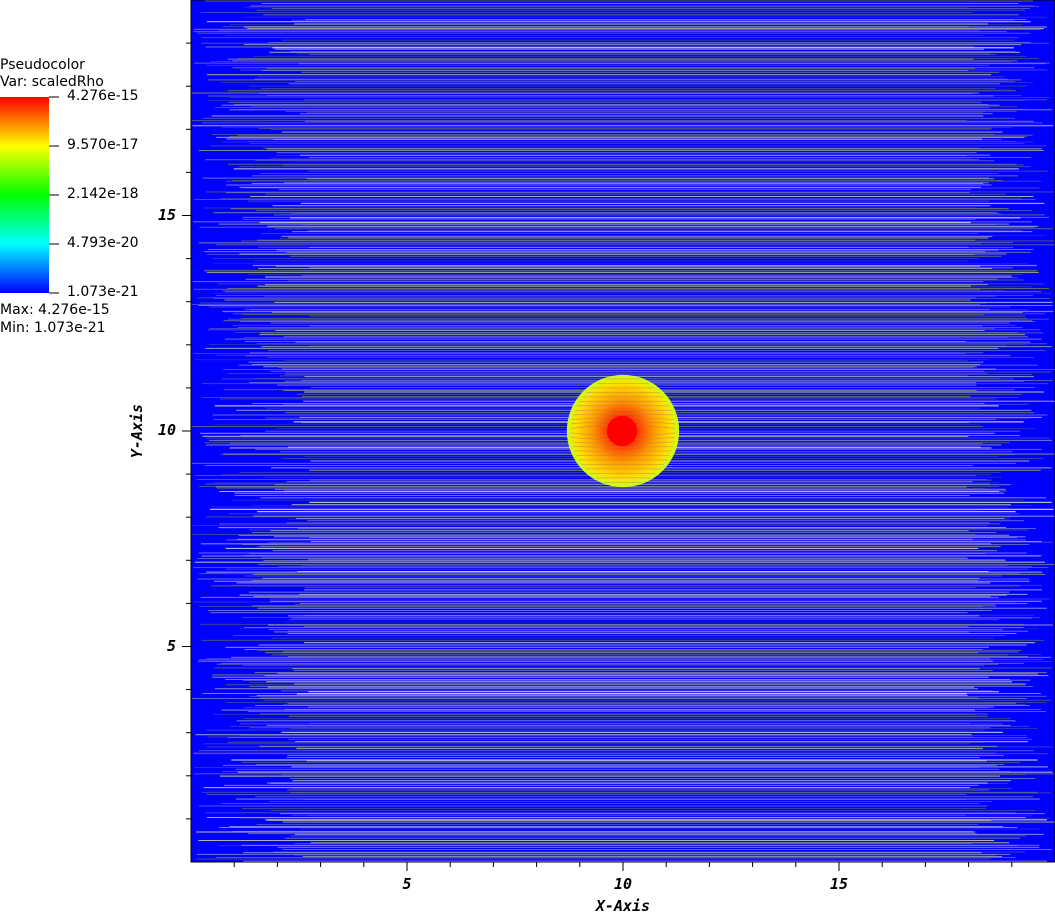  I want to click on x-tick-label: 5, so click(407, 884).